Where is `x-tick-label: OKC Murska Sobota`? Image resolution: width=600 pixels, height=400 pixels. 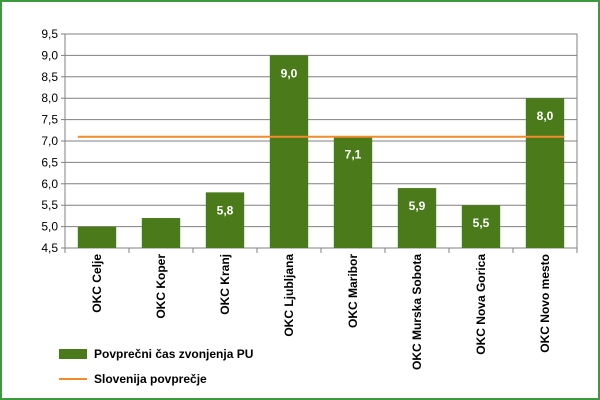 x-tick-label: OKC Murska Sobota is located at coordinates (417, 312).